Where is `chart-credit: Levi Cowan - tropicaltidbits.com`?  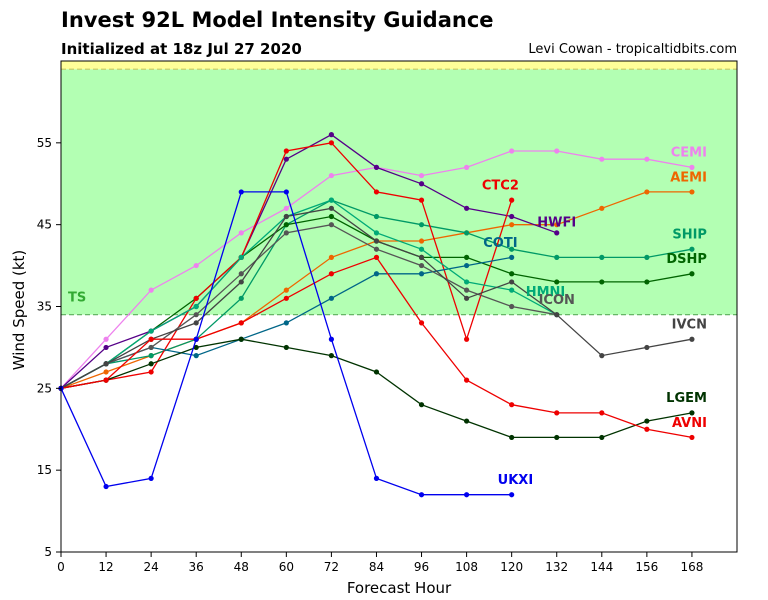
chart-credit: Levi Cowan - tropicaltidbits.com is located at coordinates (632, 49).